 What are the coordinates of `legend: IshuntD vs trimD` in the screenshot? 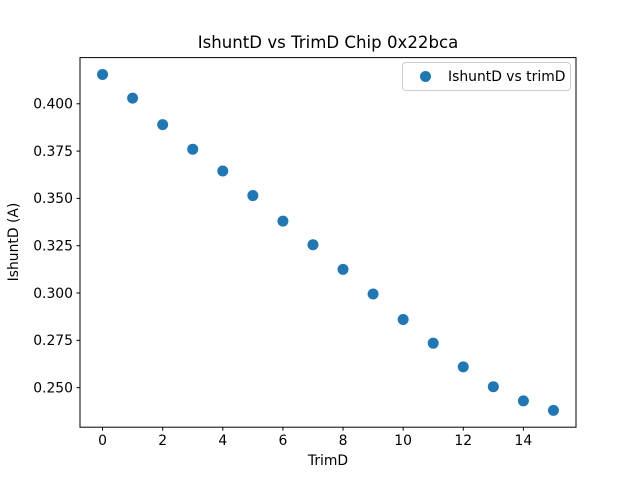 It's located at (486, 76).